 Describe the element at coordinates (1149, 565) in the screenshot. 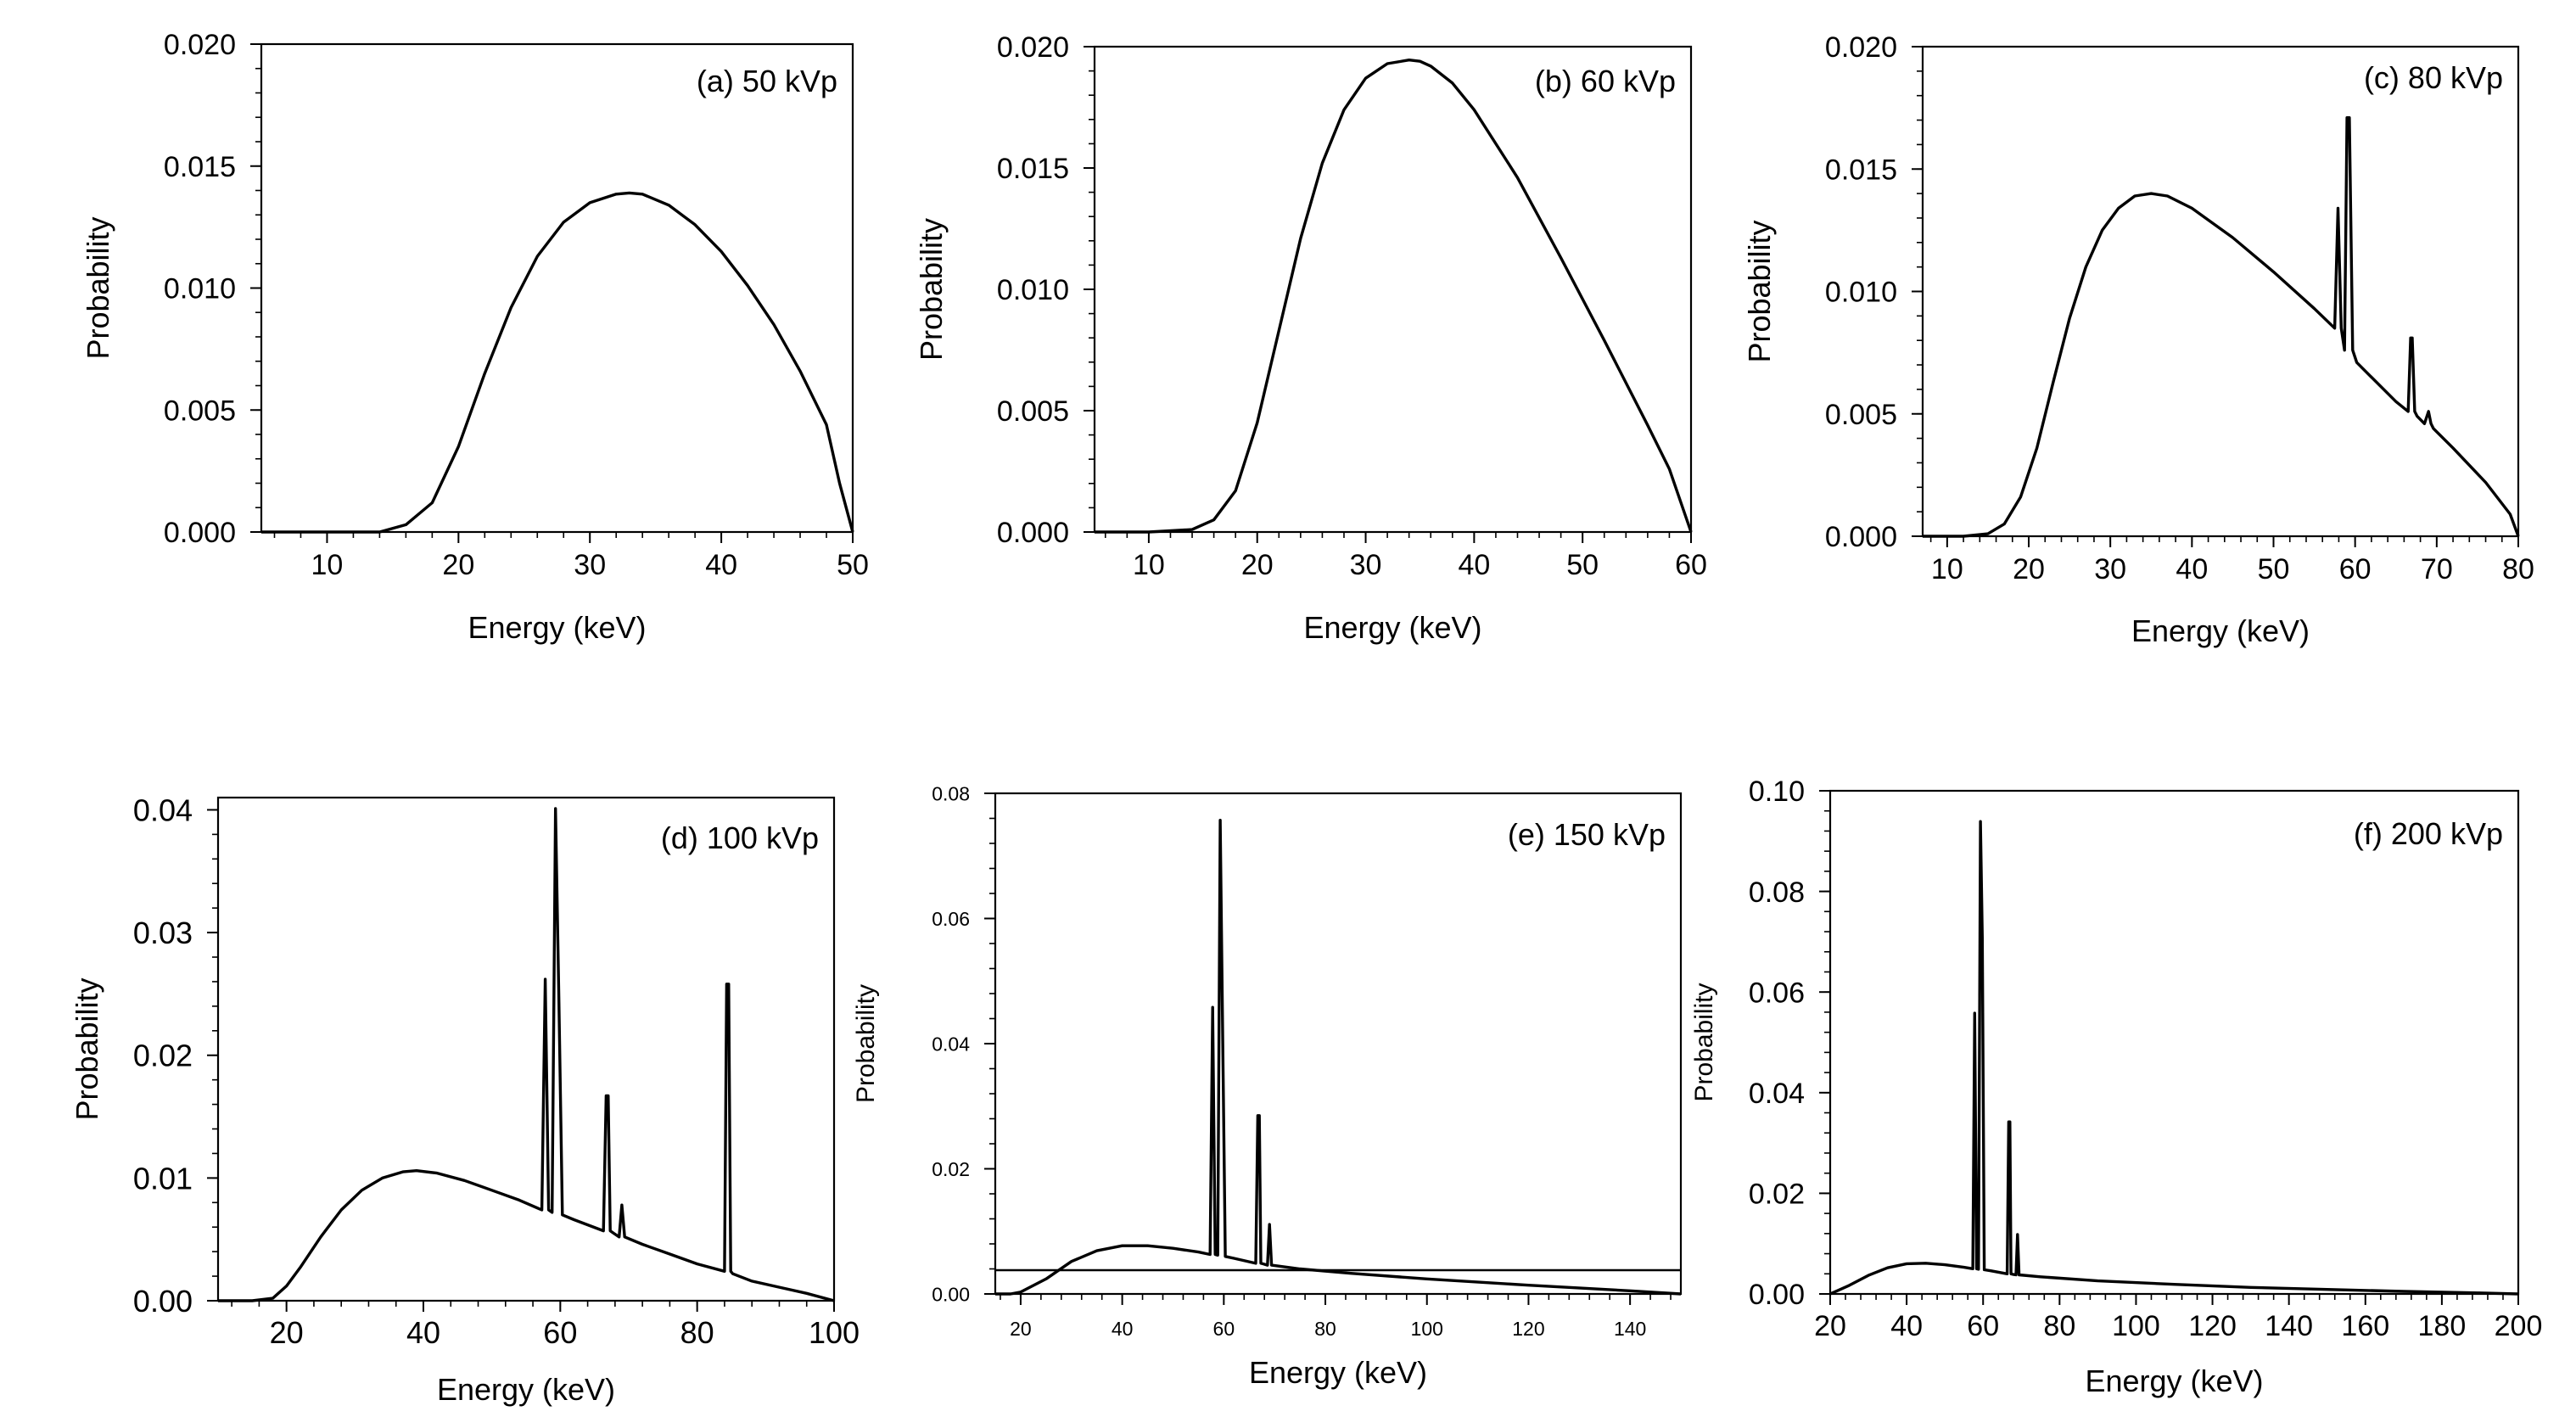

I see `panel-b-x-tick-label: 10` at that location.